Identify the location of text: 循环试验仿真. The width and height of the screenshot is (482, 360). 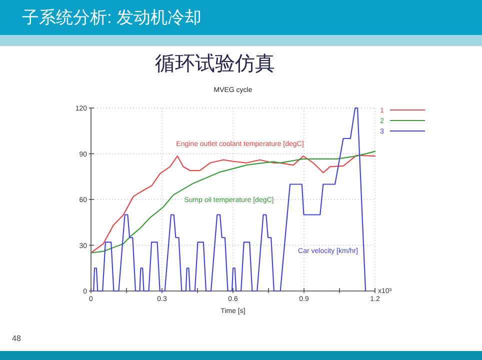
(215, 64).